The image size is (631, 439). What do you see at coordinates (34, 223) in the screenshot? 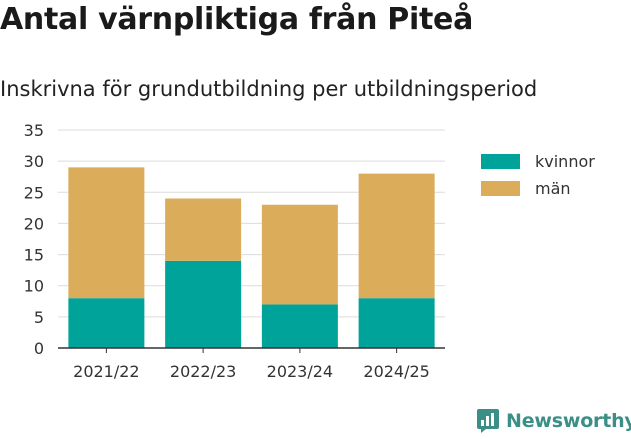
I see `y-tick-label: 20` at bounding box center [34, 223].